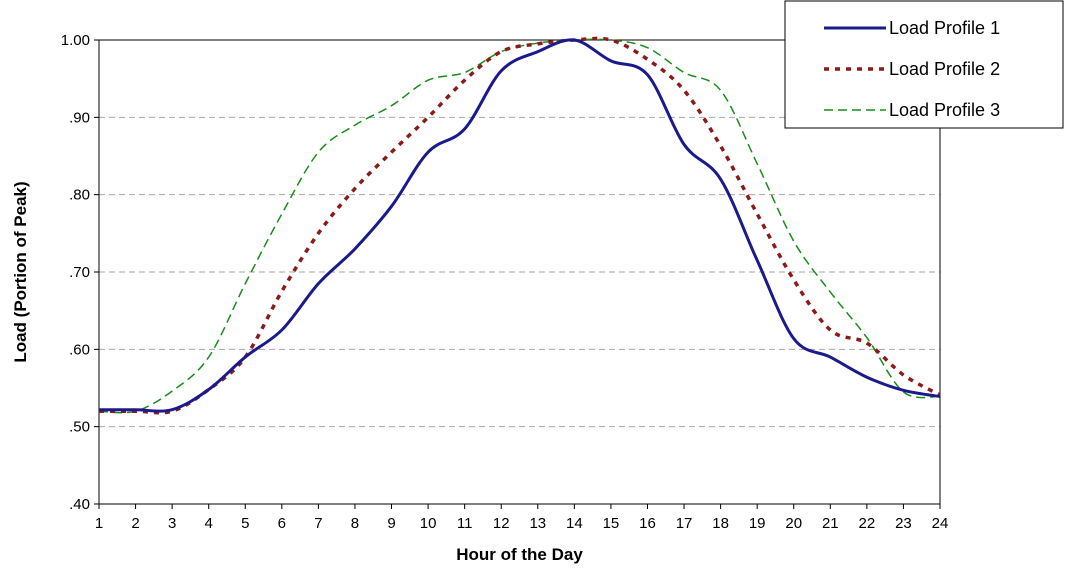  I want to click on x-tick-label: 9, so click(391, 523).